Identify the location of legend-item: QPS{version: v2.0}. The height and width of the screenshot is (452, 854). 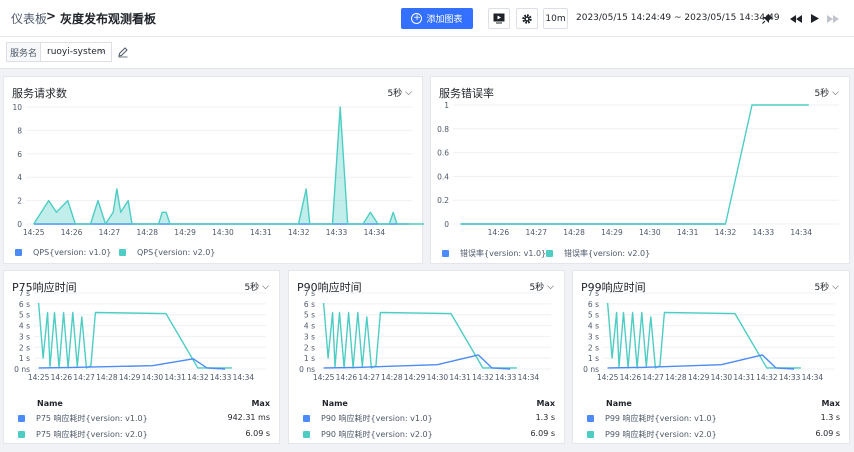
(167, 252).